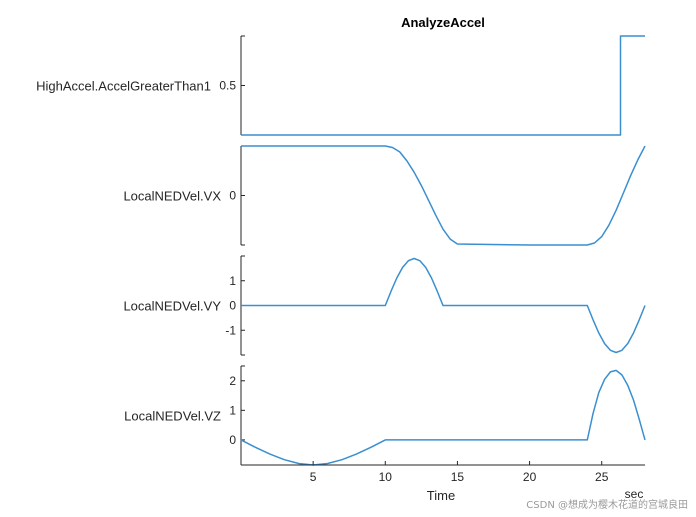 This screenshot has width=696, height=517. What do you see at coordinates (313, 477) in the screenshot?
I see `x-tick-label: 5` at bounding box center [313, 477].